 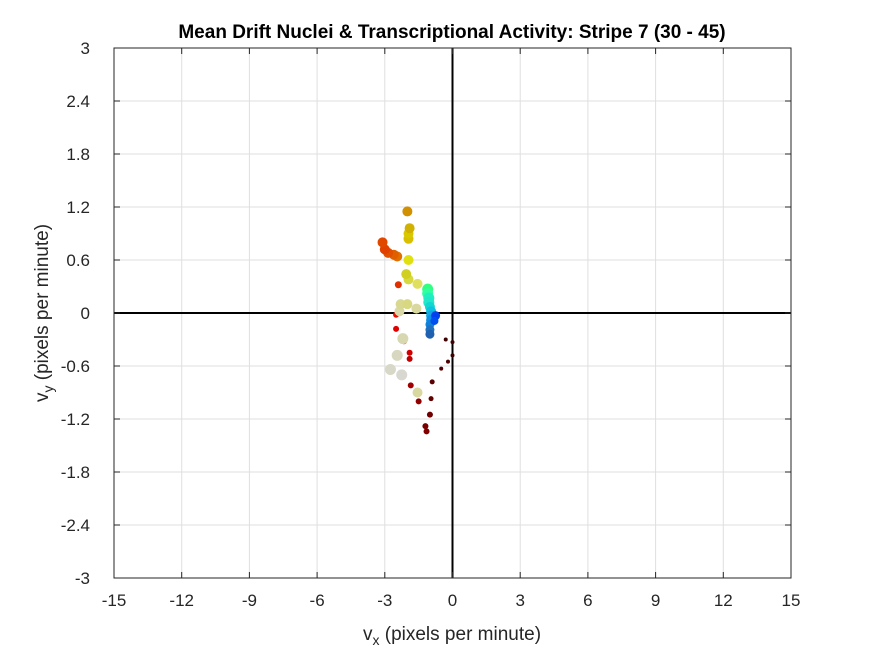 What do you see at coordinates (42, 397) in the screenshot?
I see `y-axis-label-main: v` at bounding box center [42, 397].